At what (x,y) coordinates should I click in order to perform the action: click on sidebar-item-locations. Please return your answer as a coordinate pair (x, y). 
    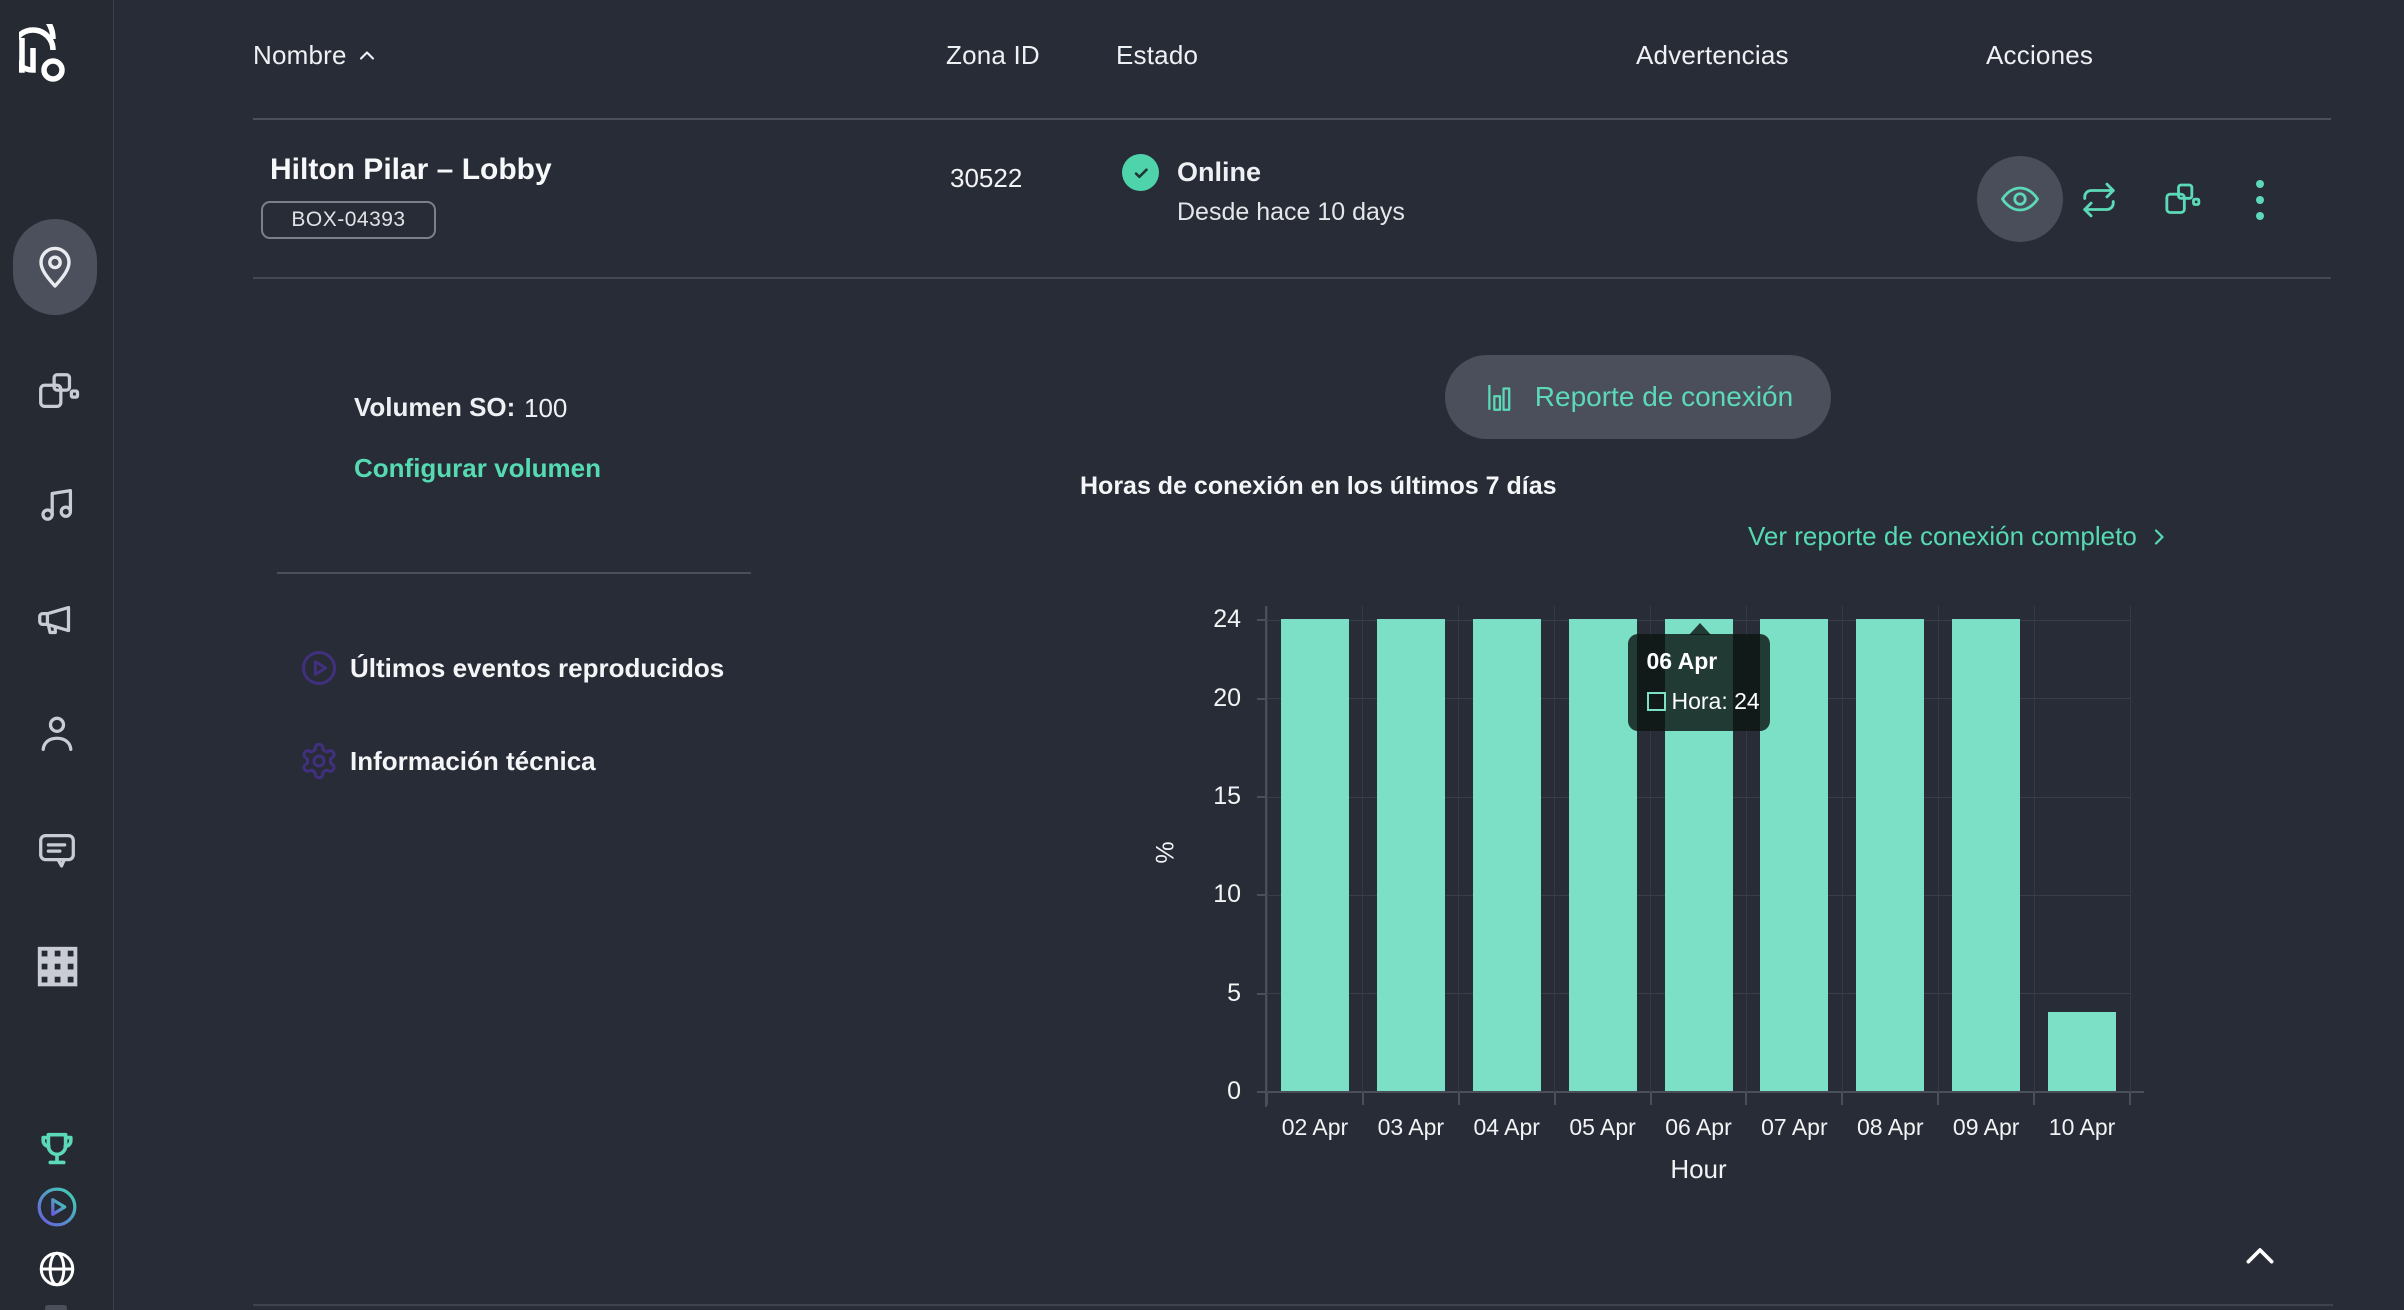
    Looking at the image, I should click on (55, 267).